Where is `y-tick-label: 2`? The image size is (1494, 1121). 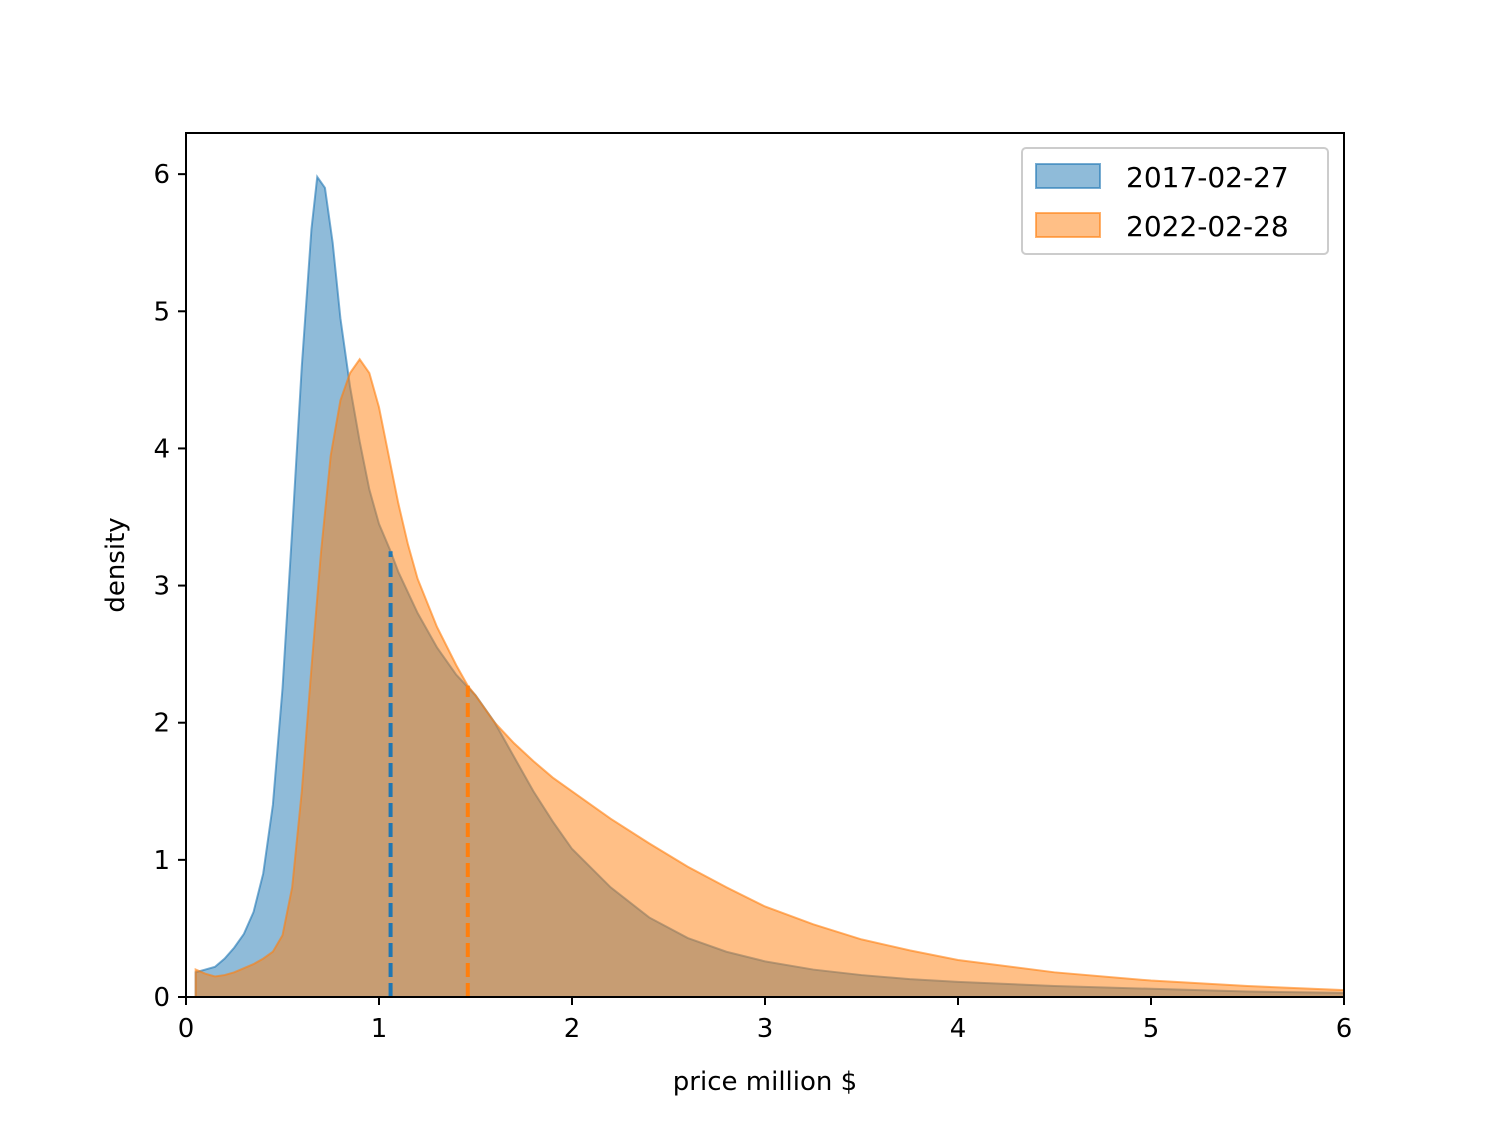 y-tick-label: 2 is located at coordinates (161, 724).